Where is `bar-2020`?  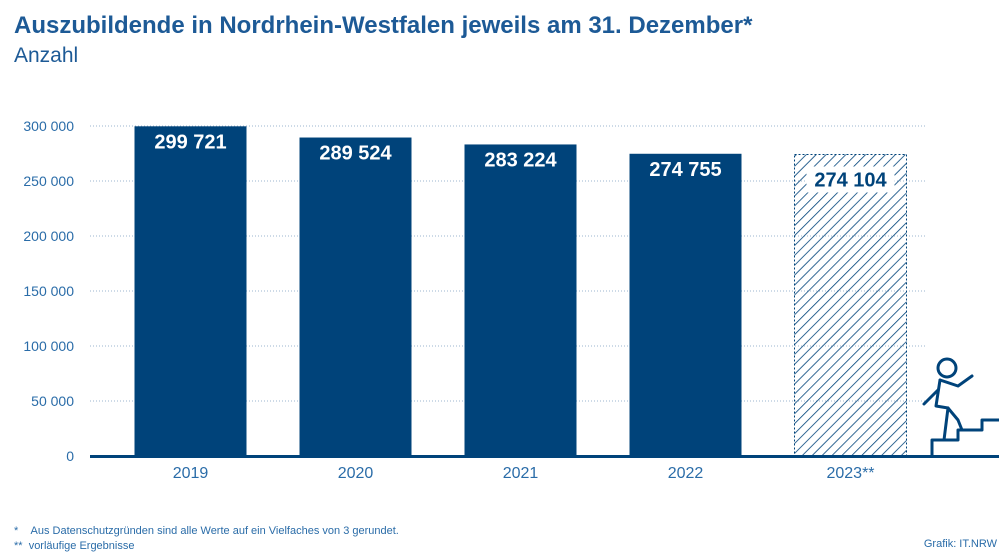 bar-2020 is located at coordinates (355, 296).